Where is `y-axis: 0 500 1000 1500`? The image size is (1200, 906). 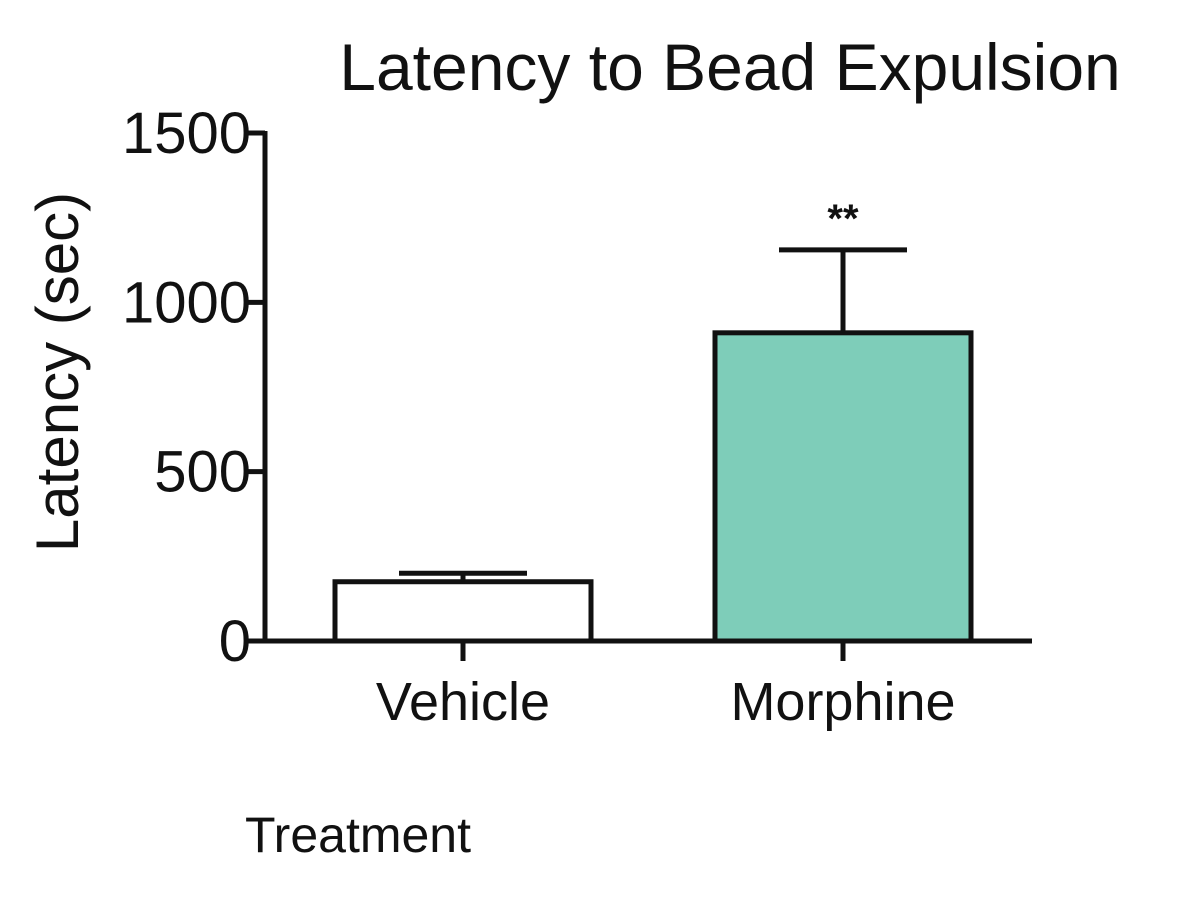 y-axis: 0 500 1000 1500 is located at coordinates (195, 387).